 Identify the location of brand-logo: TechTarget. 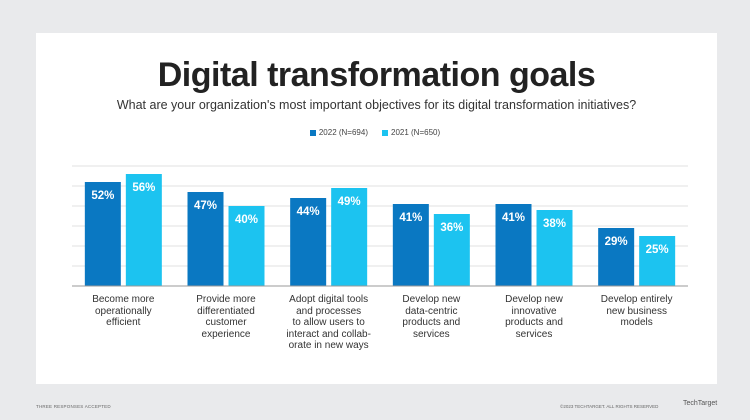
(700, 403).